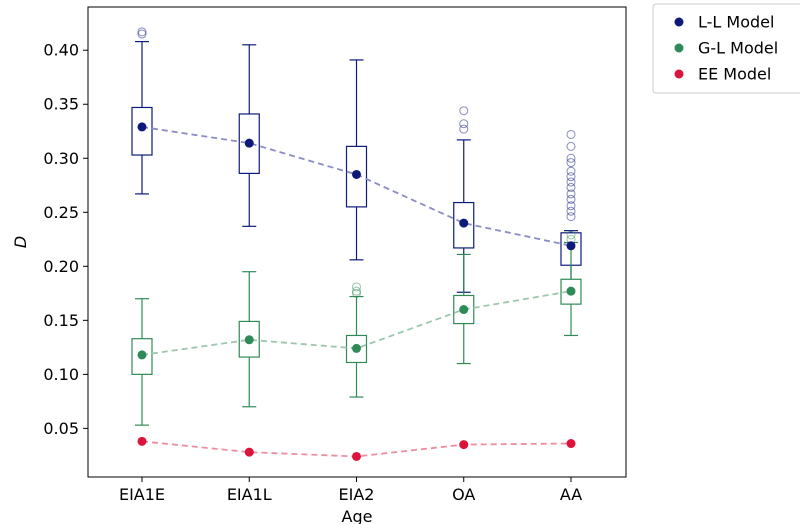  I want to click on x-tick-label: EIA1E, so click(142, 494).